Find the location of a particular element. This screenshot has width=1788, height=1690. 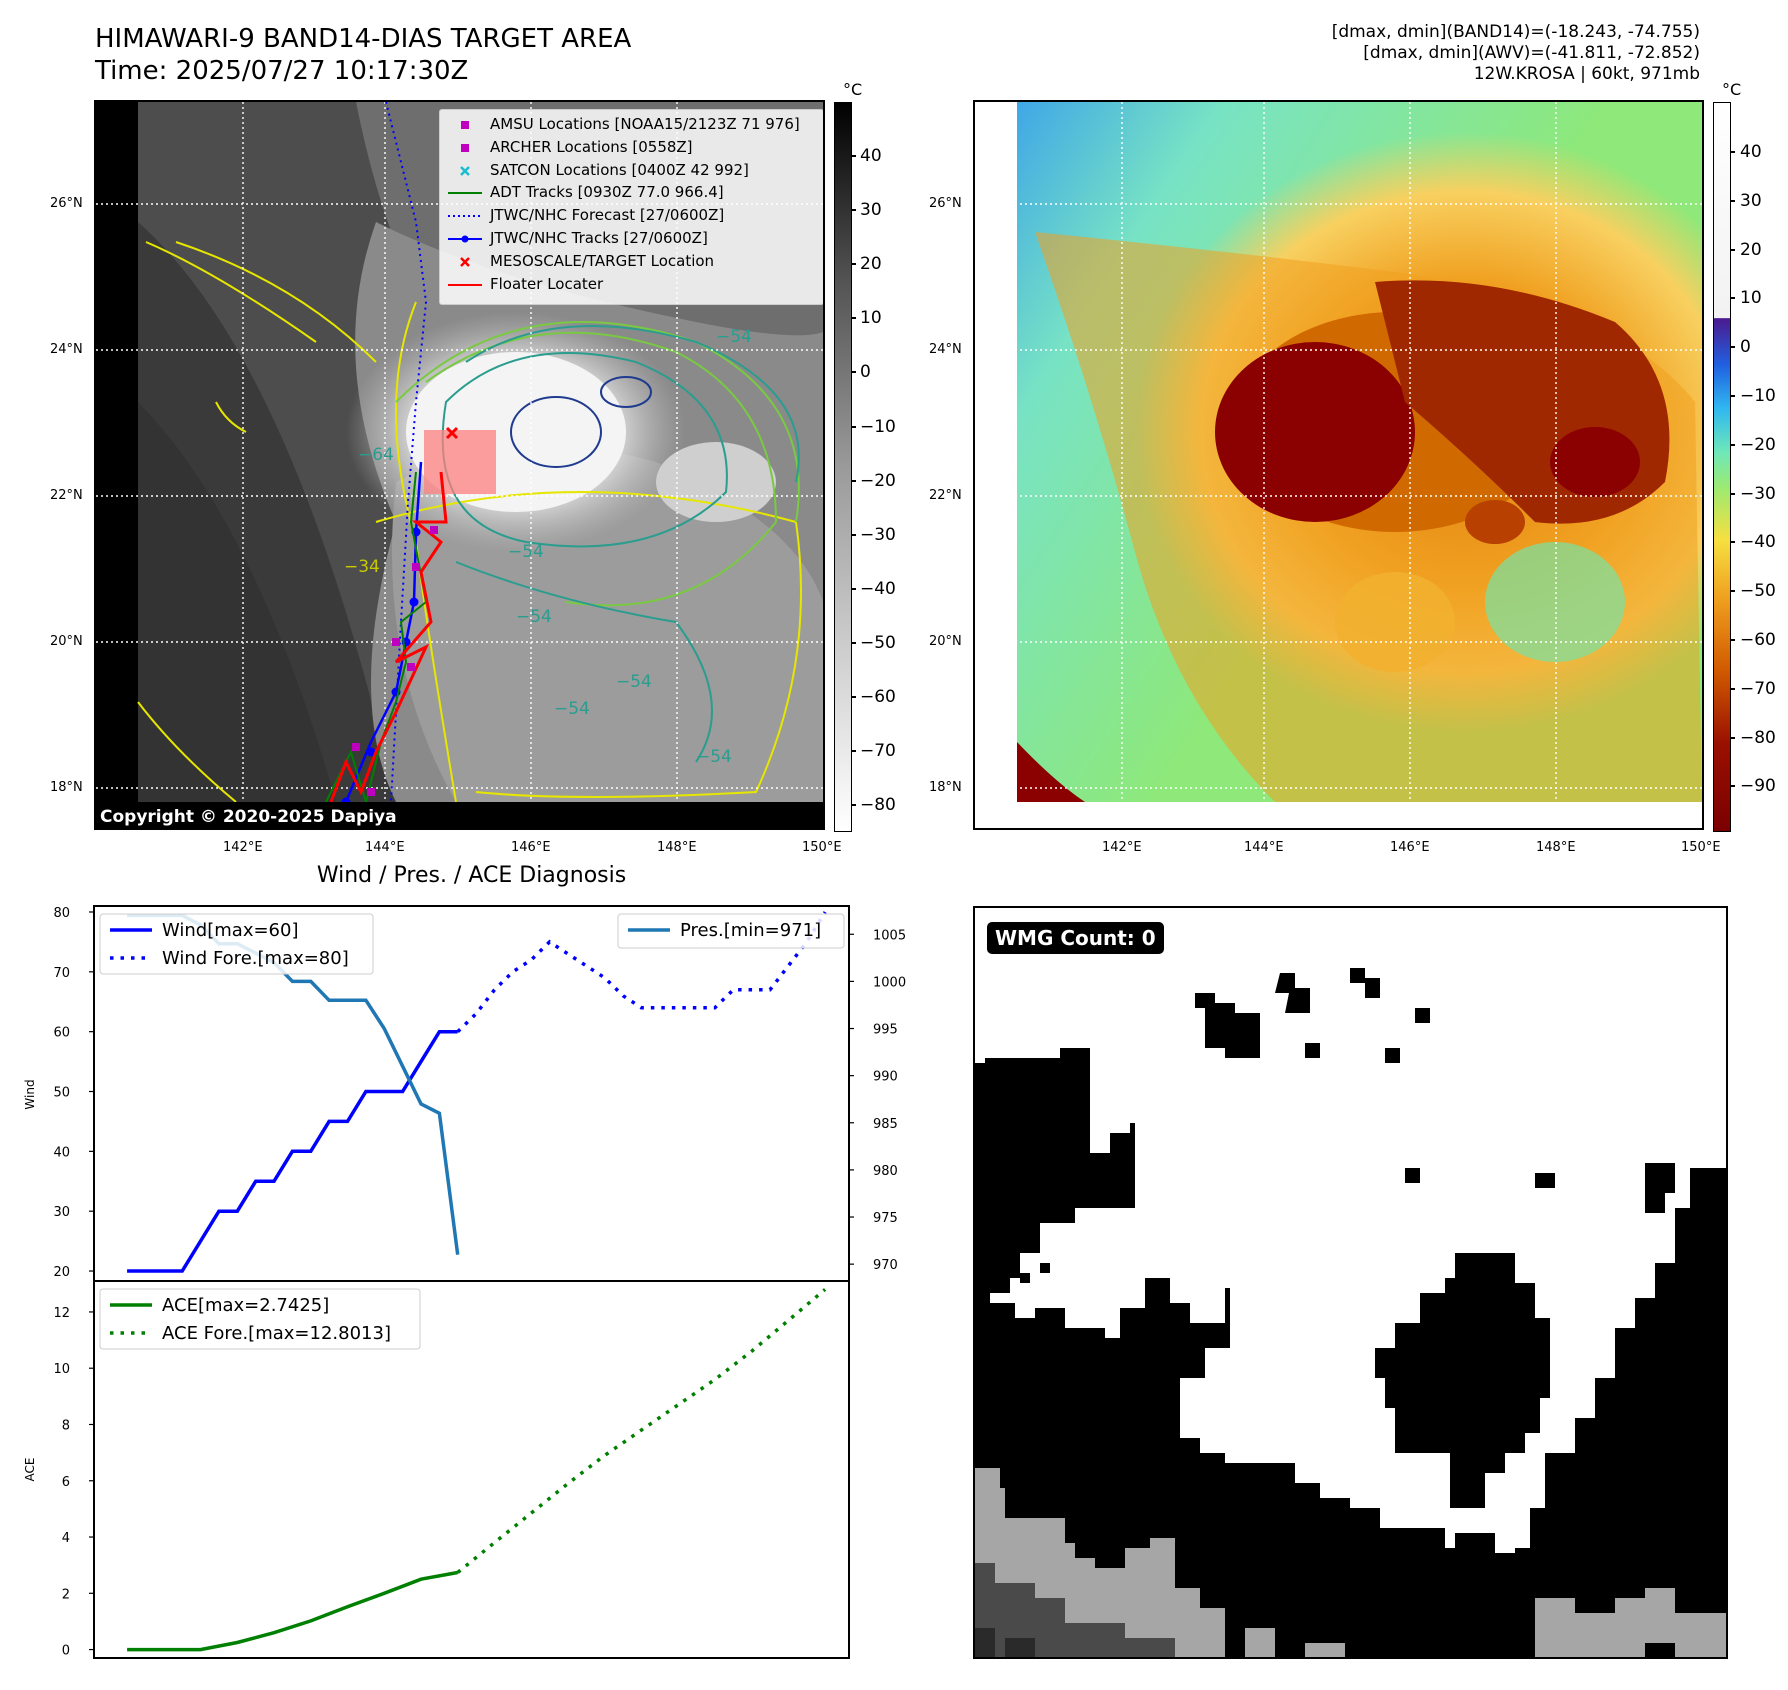

y-tick-label: 30 is located at coordinates (61, 1212).